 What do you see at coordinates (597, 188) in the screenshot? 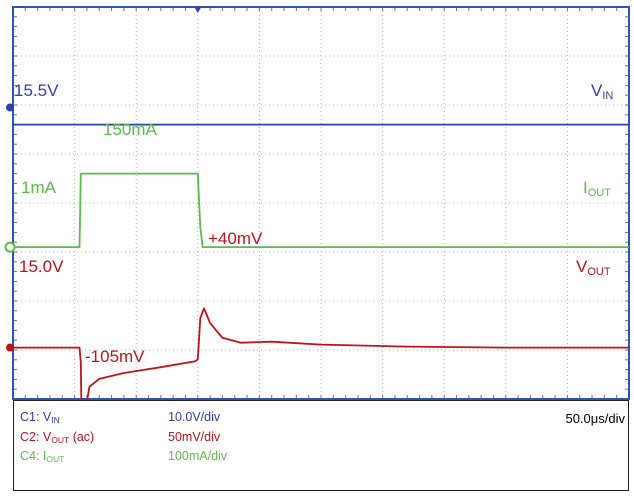
I see `iout-trace-label: IOUT` at bounding box center [597, 188].